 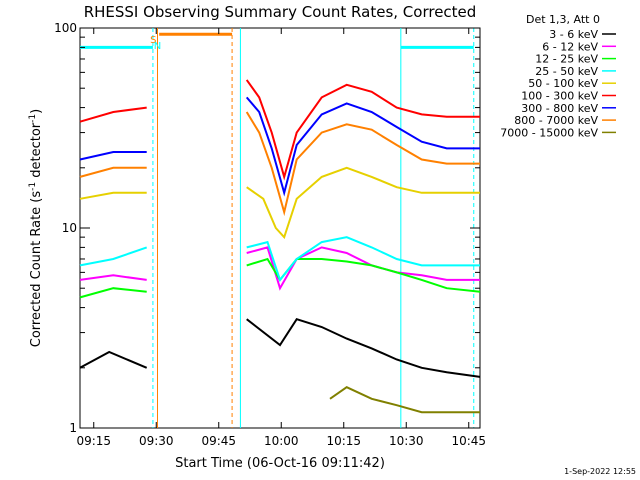 I want to click on x-tick-label: 10:00, so click(x=281, y=441).